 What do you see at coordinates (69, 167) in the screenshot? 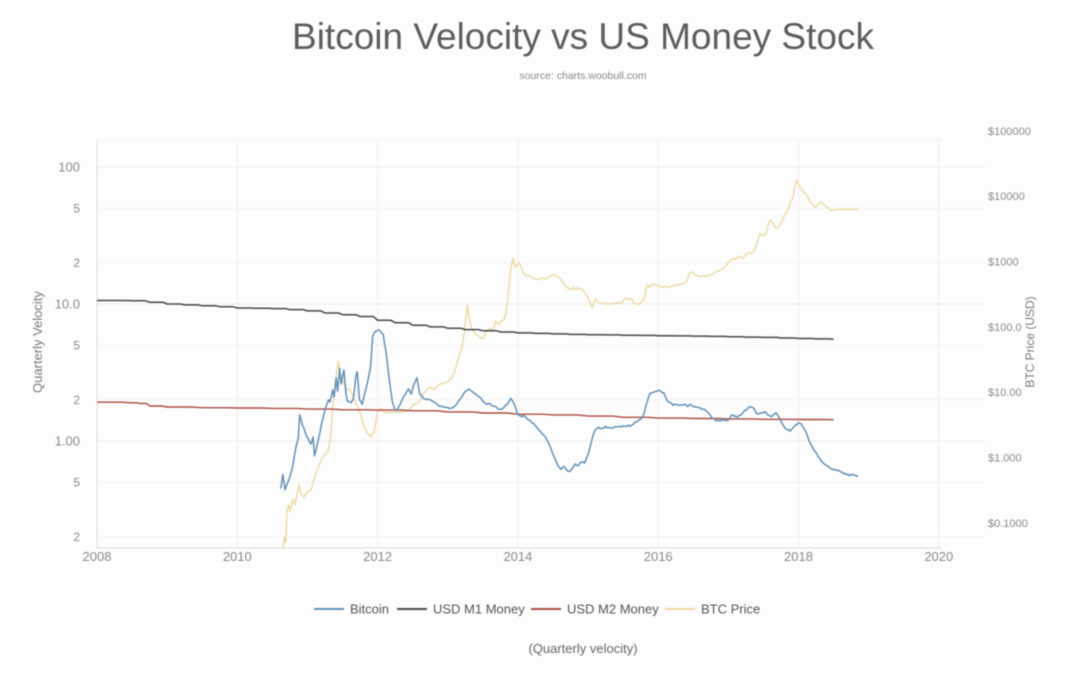
I see `svg-text: 100` at bounding box center [69, 167].